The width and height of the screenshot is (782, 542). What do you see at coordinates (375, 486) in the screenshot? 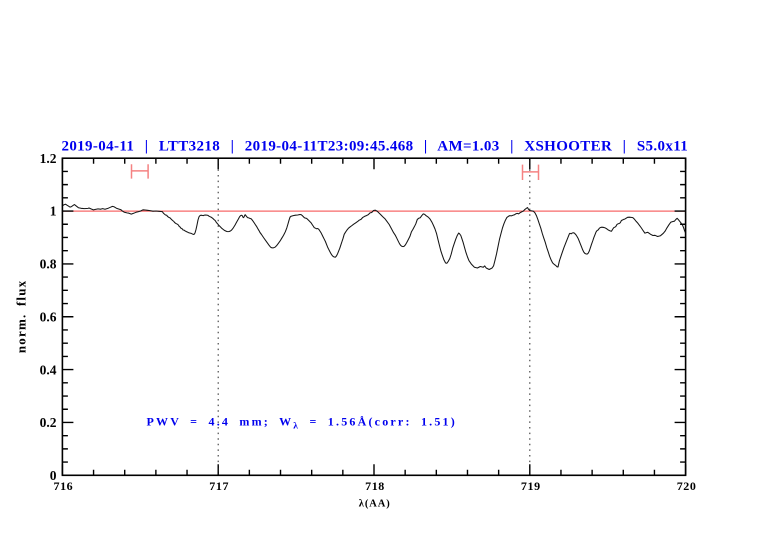
I see `svg-text: 718` at bounding box center [375, 486].